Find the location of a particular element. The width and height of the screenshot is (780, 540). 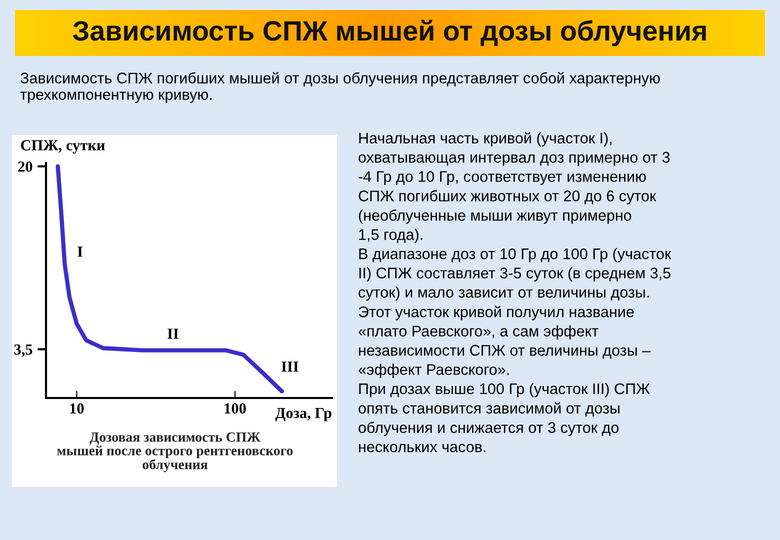

x-tick-label: 10 is located at coordinates (77, 408).